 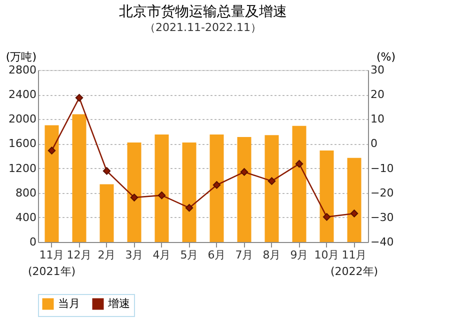 I want to click on y2-tick-label: 0, so click(x=374, y=143).